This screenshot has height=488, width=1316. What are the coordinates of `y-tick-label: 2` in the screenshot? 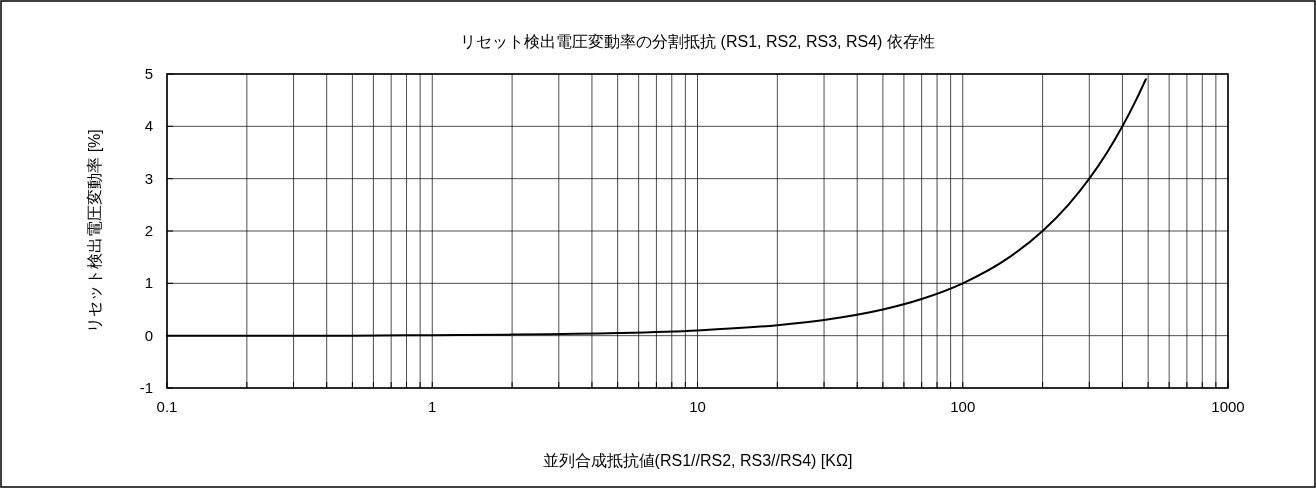 It's located at (148, 230).